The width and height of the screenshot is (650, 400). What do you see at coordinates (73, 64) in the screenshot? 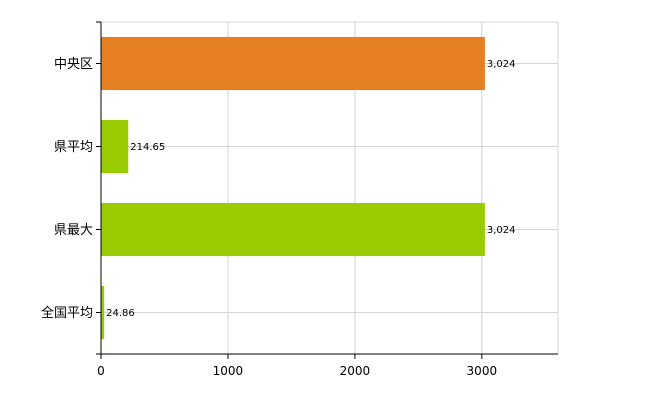
I see `category-label: 中央区` at bounding box center [73, 64].